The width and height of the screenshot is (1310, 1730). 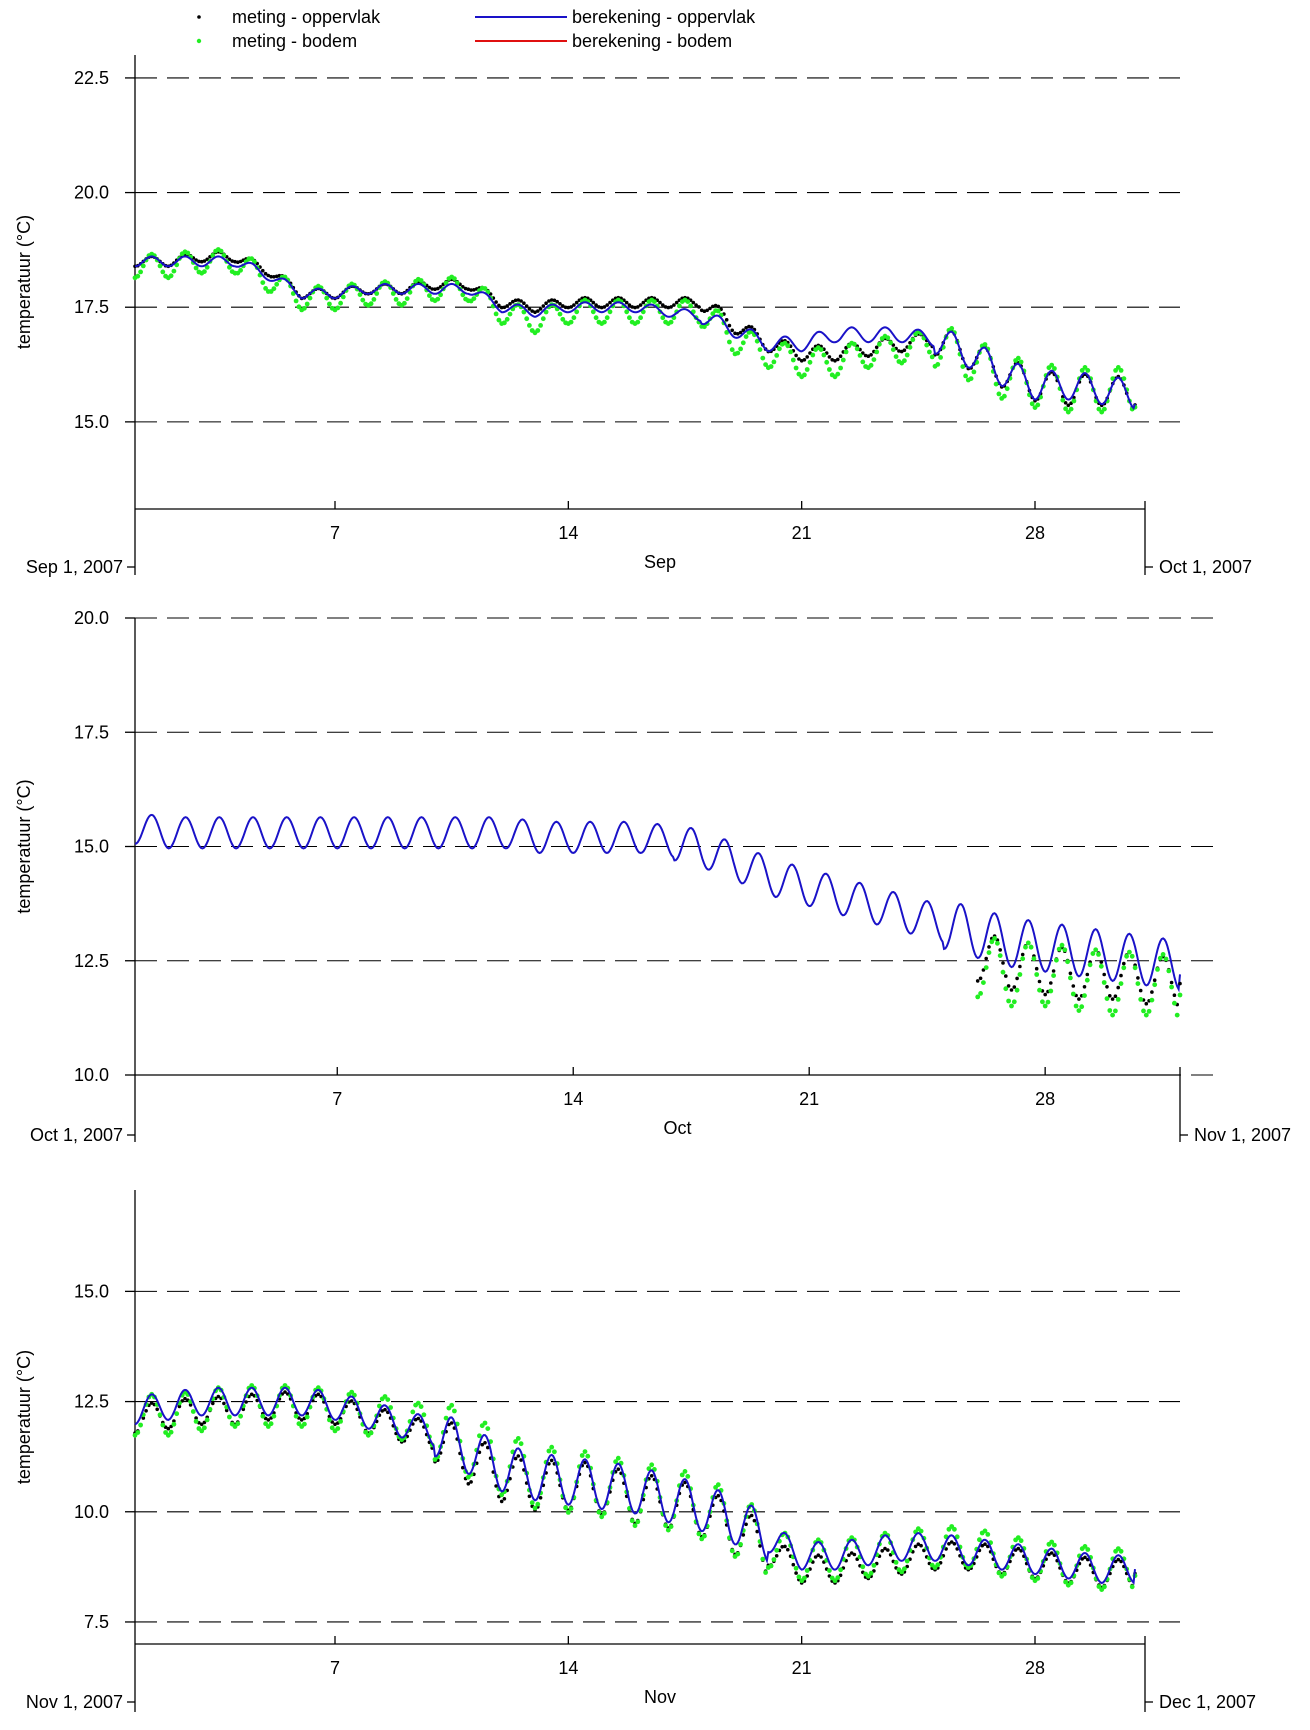 I want to click on legend-dot-meting-oppervlak, so click(x=199, y=17).